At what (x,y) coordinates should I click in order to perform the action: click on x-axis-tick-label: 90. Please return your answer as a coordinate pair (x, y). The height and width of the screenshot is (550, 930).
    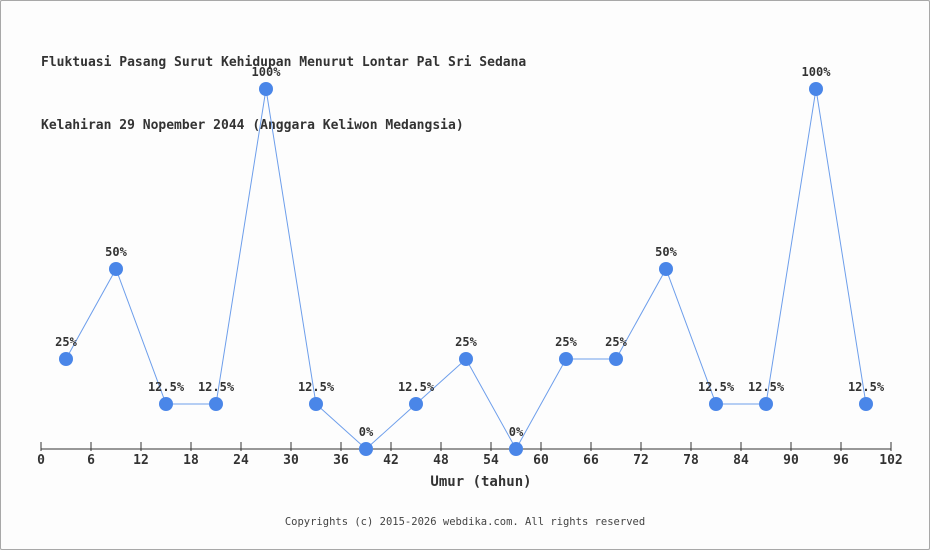
    Looking at the image, I should click on (791, 460).